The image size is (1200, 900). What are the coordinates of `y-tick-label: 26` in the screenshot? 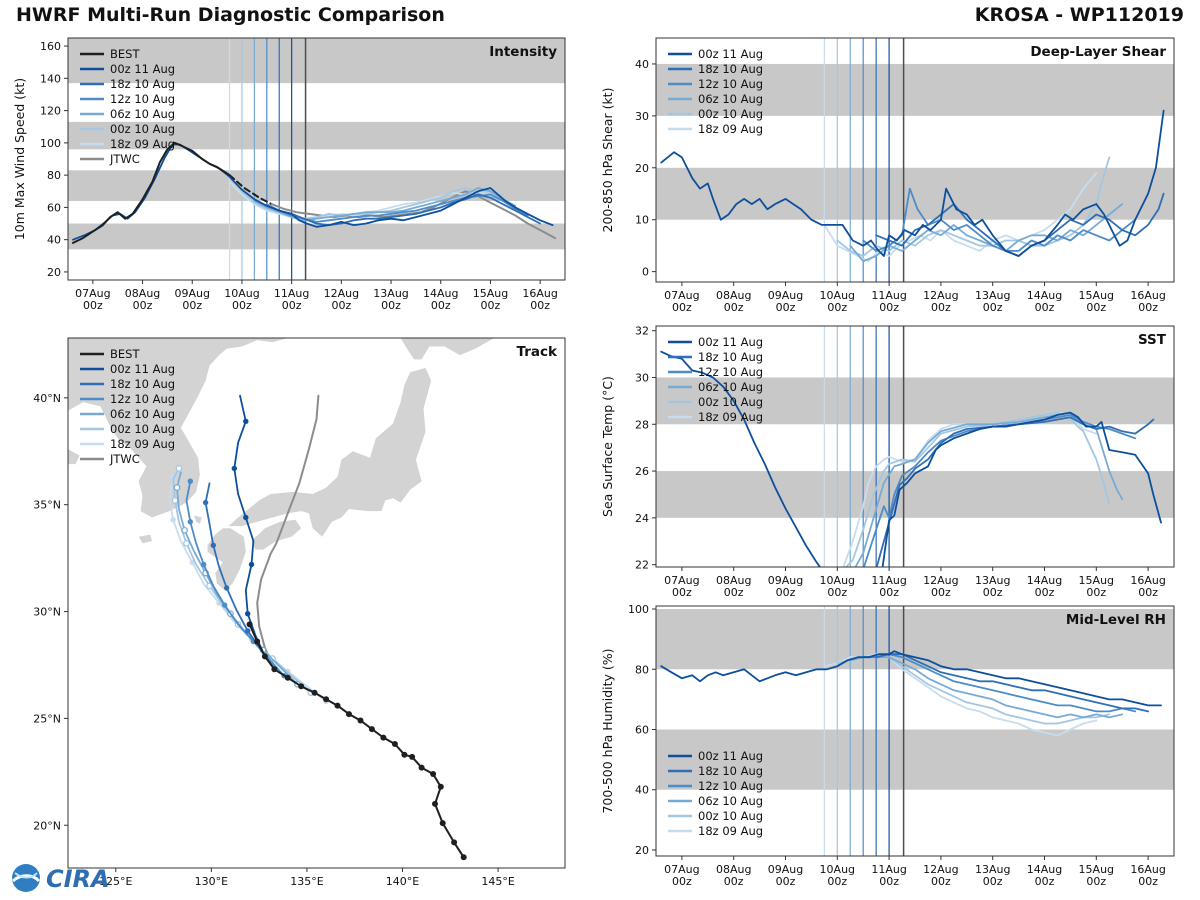 It's located at (642, 471).